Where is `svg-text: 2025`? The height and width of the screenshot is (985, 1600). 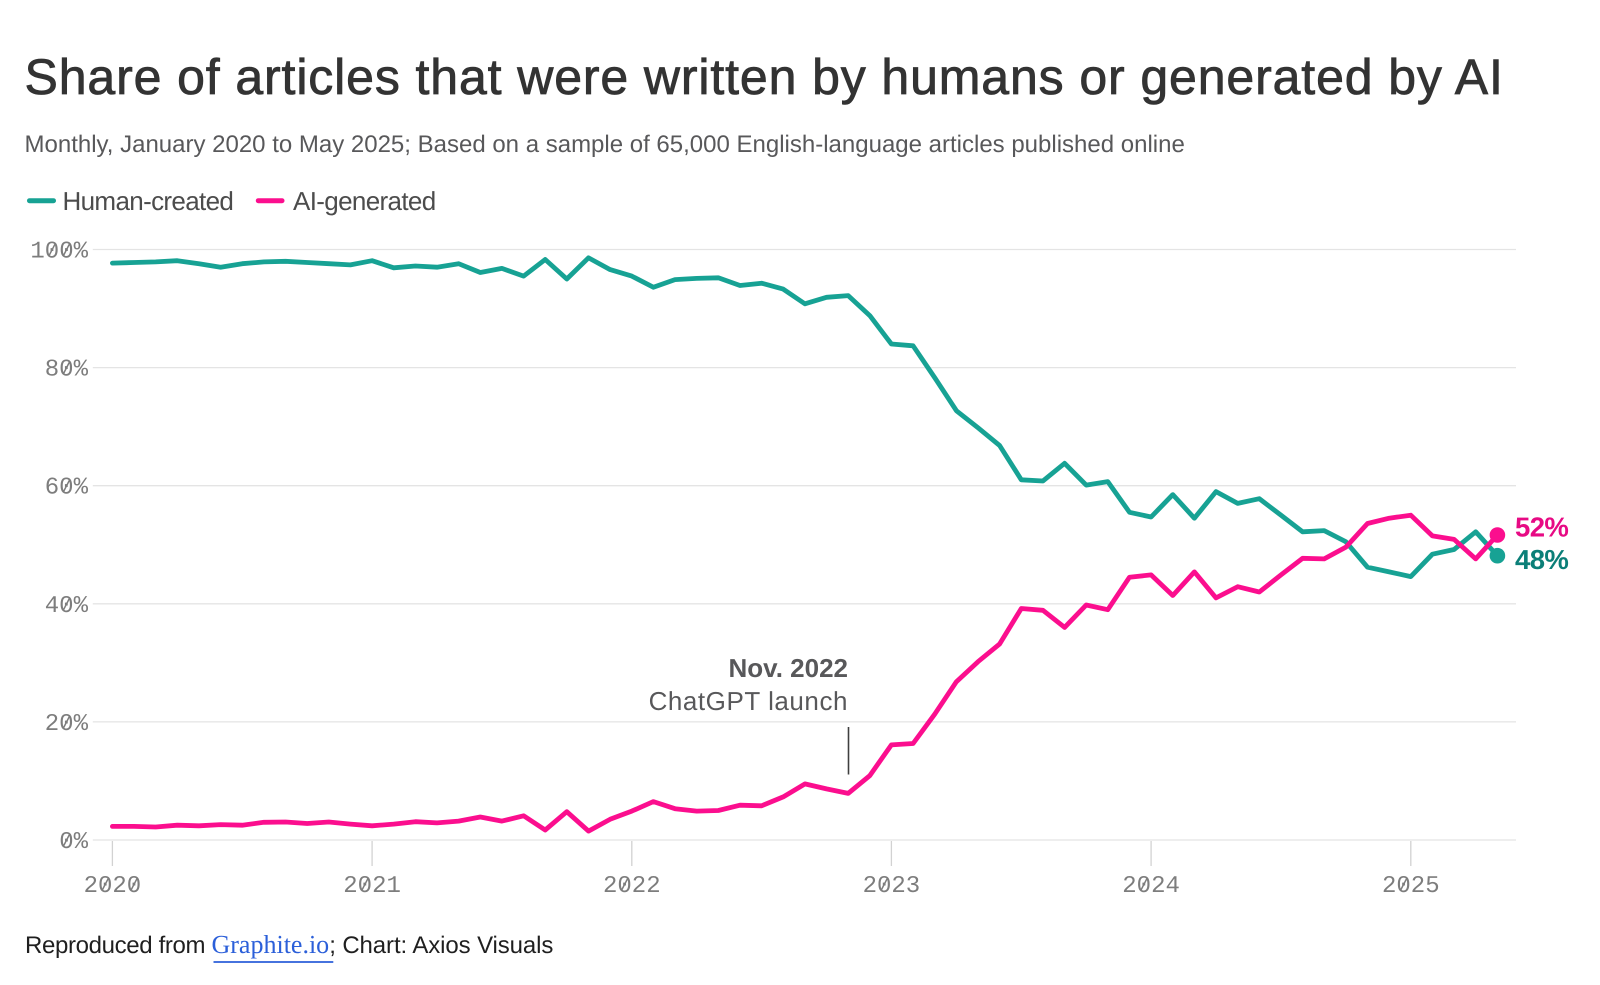
svg-text: 2025 is located at coordinates (1411, 886).